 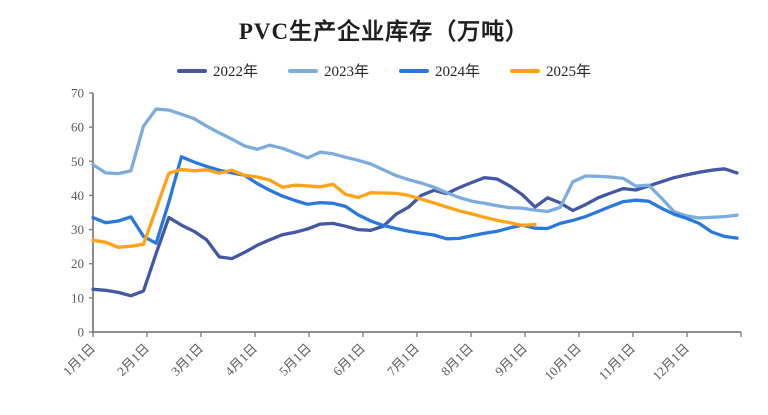 What do you see at coordinates (384, 31) in the screenshot?
I see `chart-title: PVC生产企业库存（万吨）` at bounding box center [384, 31].